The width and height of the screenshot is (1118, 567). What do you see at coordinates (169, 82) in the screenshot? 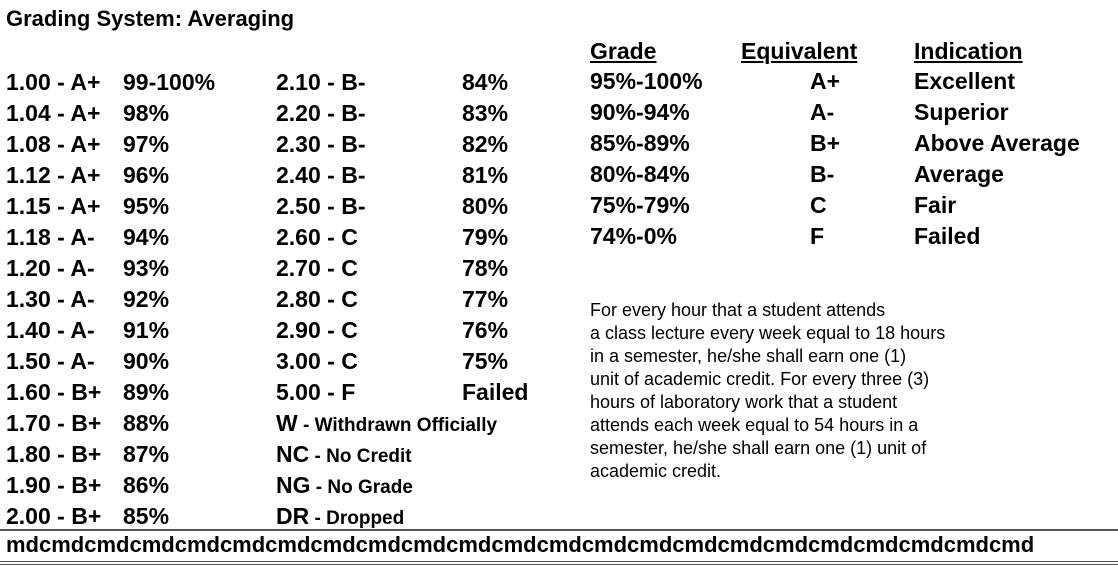
I see `grade-percent: 99-100%` at bounding box center [169, 82].